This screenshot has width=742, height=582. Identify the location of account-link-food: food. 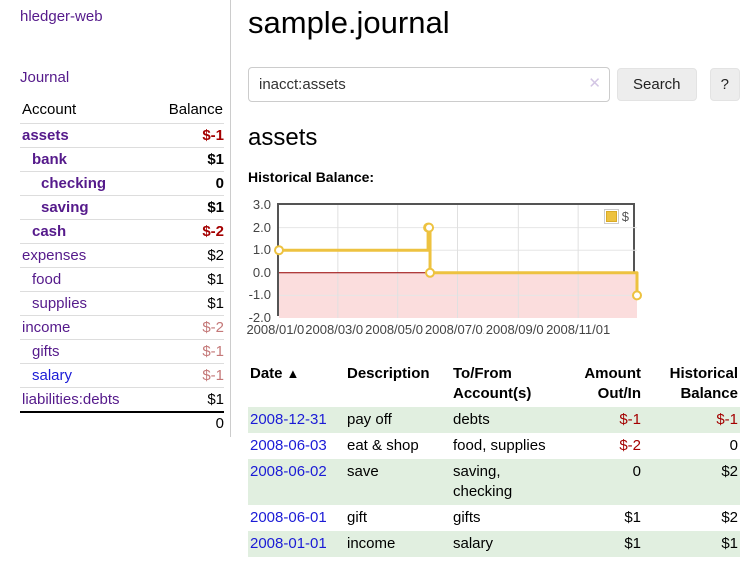
(47, 279).